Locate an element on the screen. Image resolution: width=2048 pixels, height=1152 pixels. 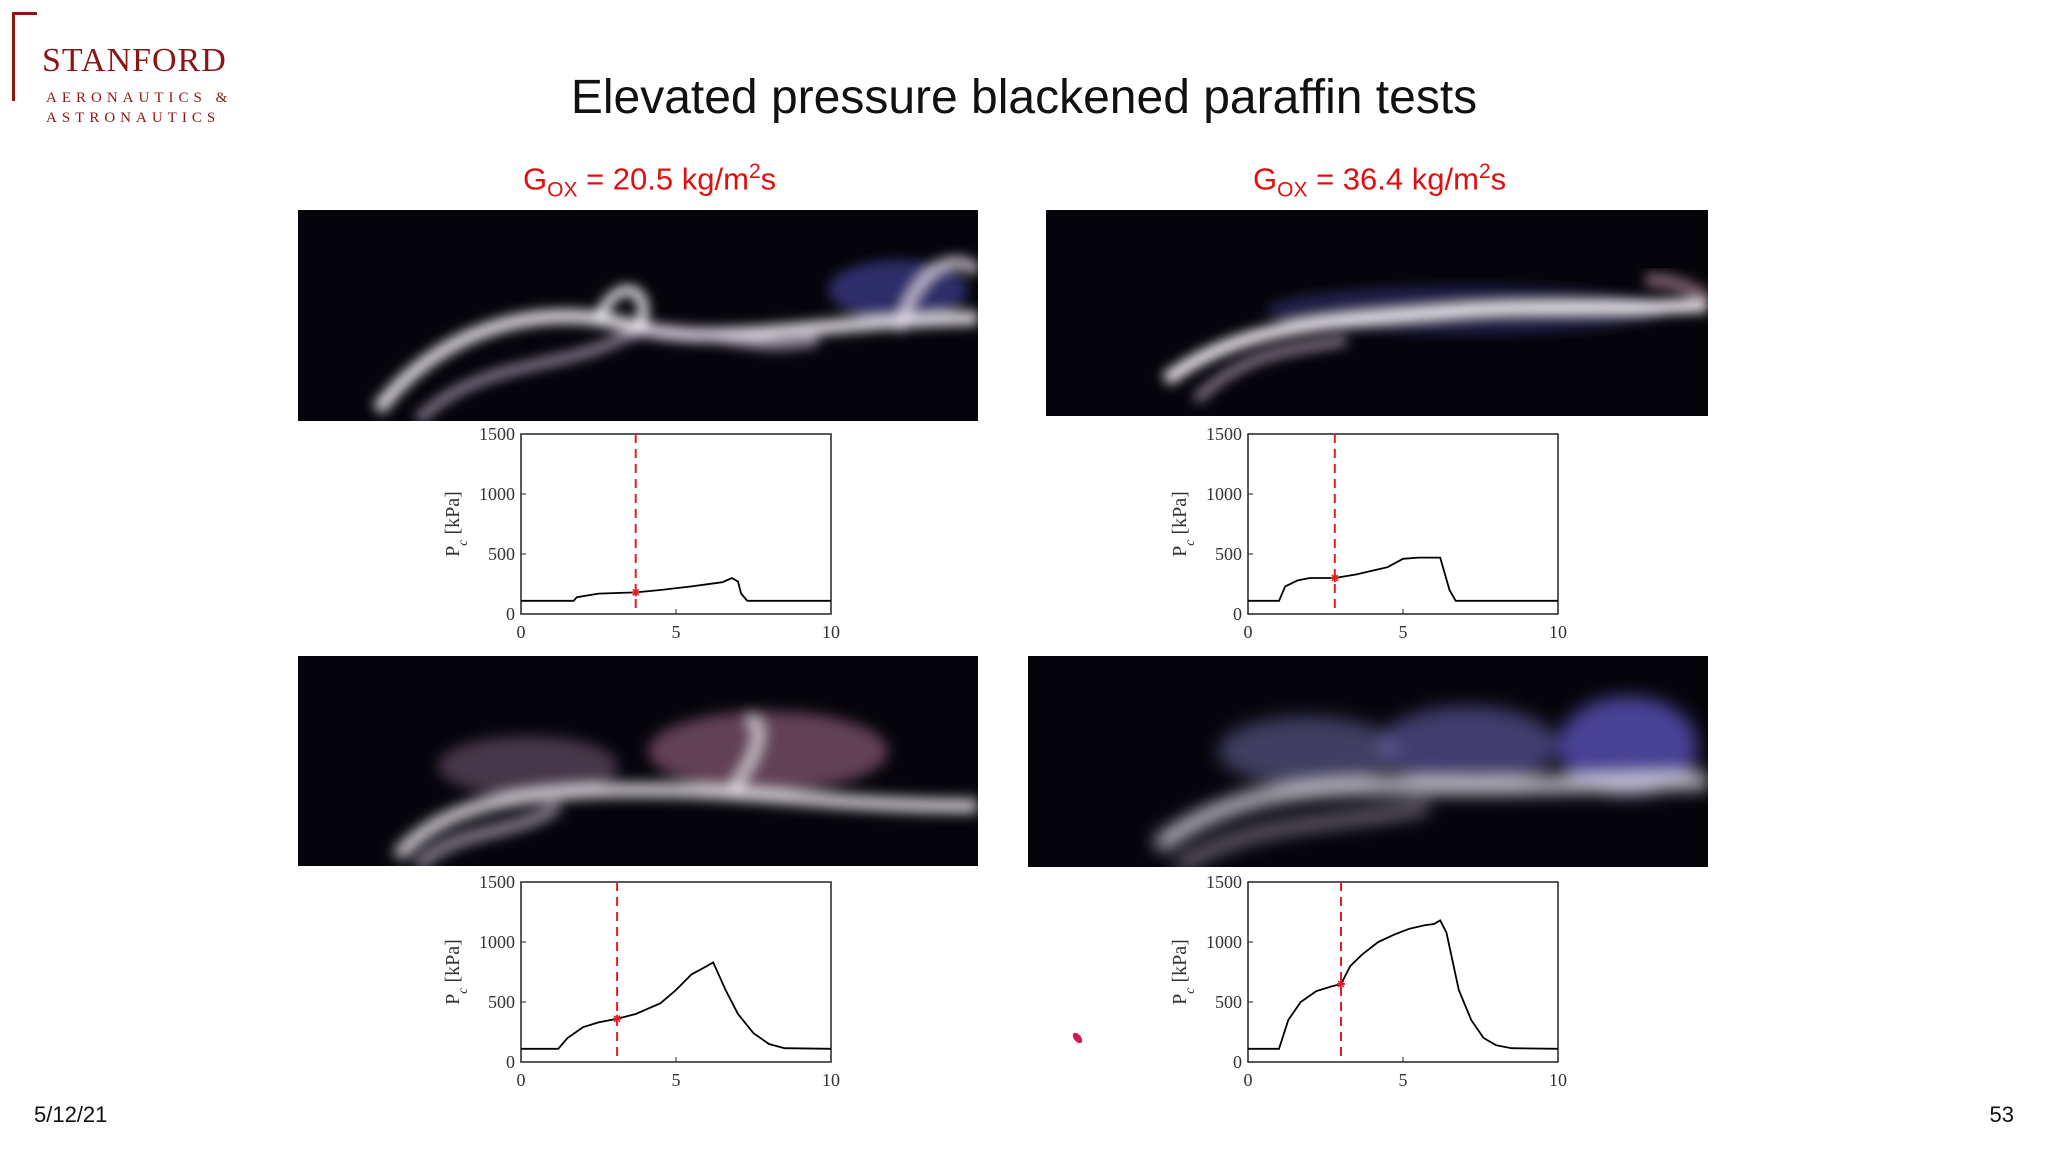
logo-mark-icon is located at coordinates (24, 56).